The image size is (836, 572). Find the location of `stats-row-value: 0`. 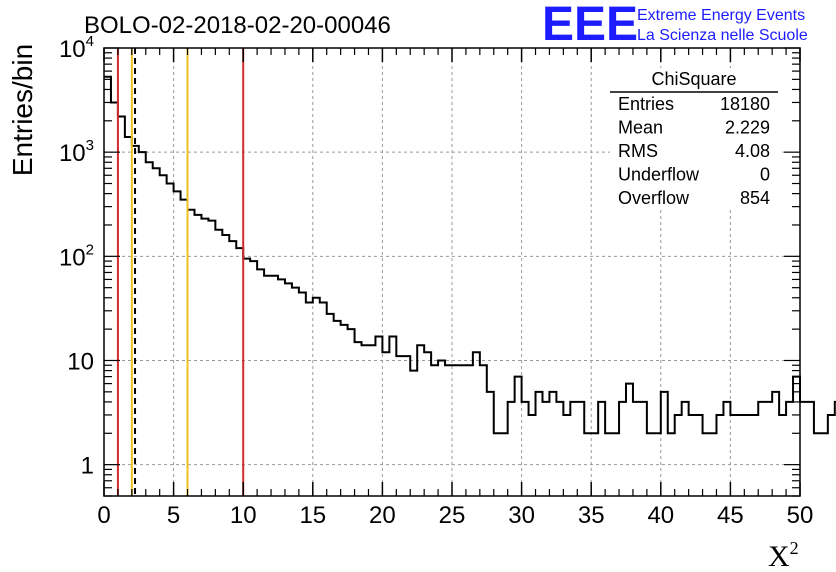

stats-row-value: 0 is located at coordinates (765, 175).